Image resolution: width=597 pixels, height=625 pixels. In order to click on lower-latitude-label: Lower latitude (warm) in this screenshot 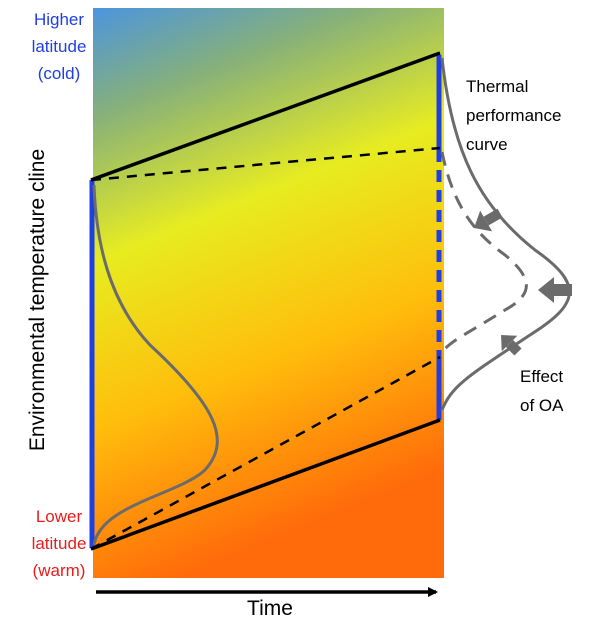, I will do `click(59, 543)`.